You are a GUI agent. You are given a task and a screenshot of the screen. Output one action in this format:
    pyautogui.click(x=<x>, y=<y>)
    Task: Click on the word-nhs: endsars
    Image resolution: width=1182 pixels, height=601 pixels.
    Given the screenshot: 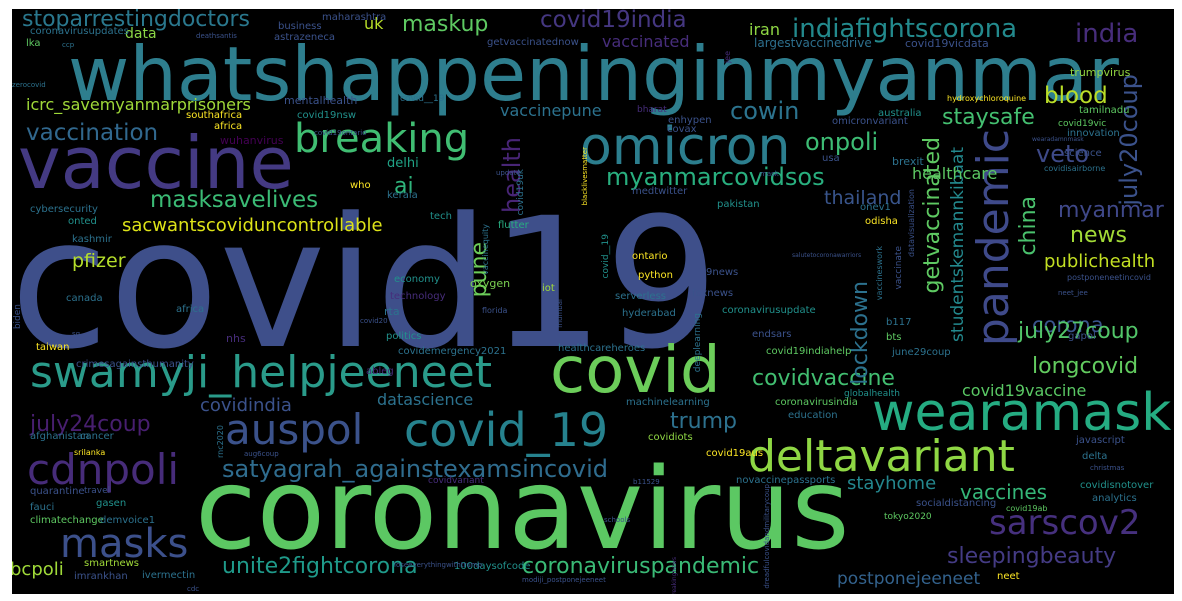 What is the action you would take?
    pyautogui.click(x=772, y=334)
    